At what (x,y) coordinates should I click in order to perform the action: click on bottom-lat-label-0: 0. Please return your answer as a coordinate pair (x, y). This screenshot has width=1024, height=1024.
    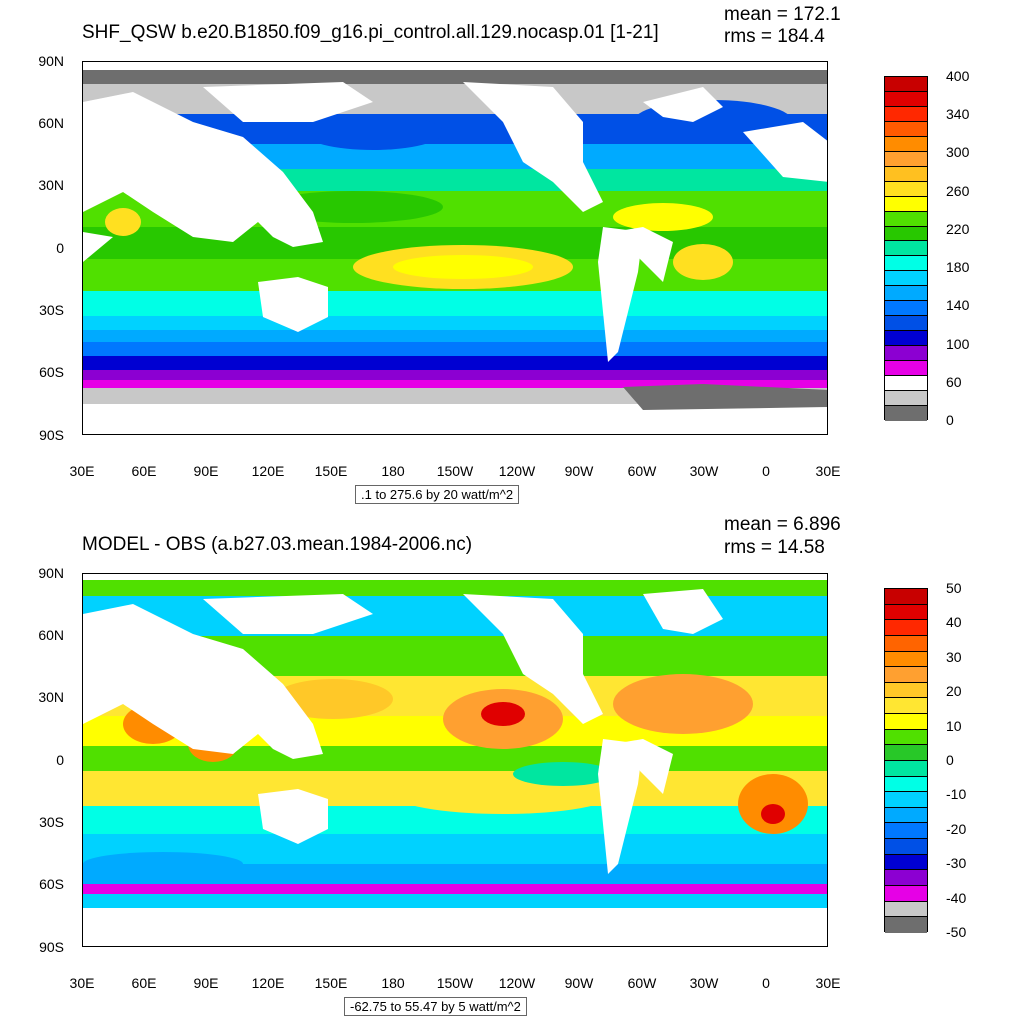
    Looking at the image, I should click on (60, 760).